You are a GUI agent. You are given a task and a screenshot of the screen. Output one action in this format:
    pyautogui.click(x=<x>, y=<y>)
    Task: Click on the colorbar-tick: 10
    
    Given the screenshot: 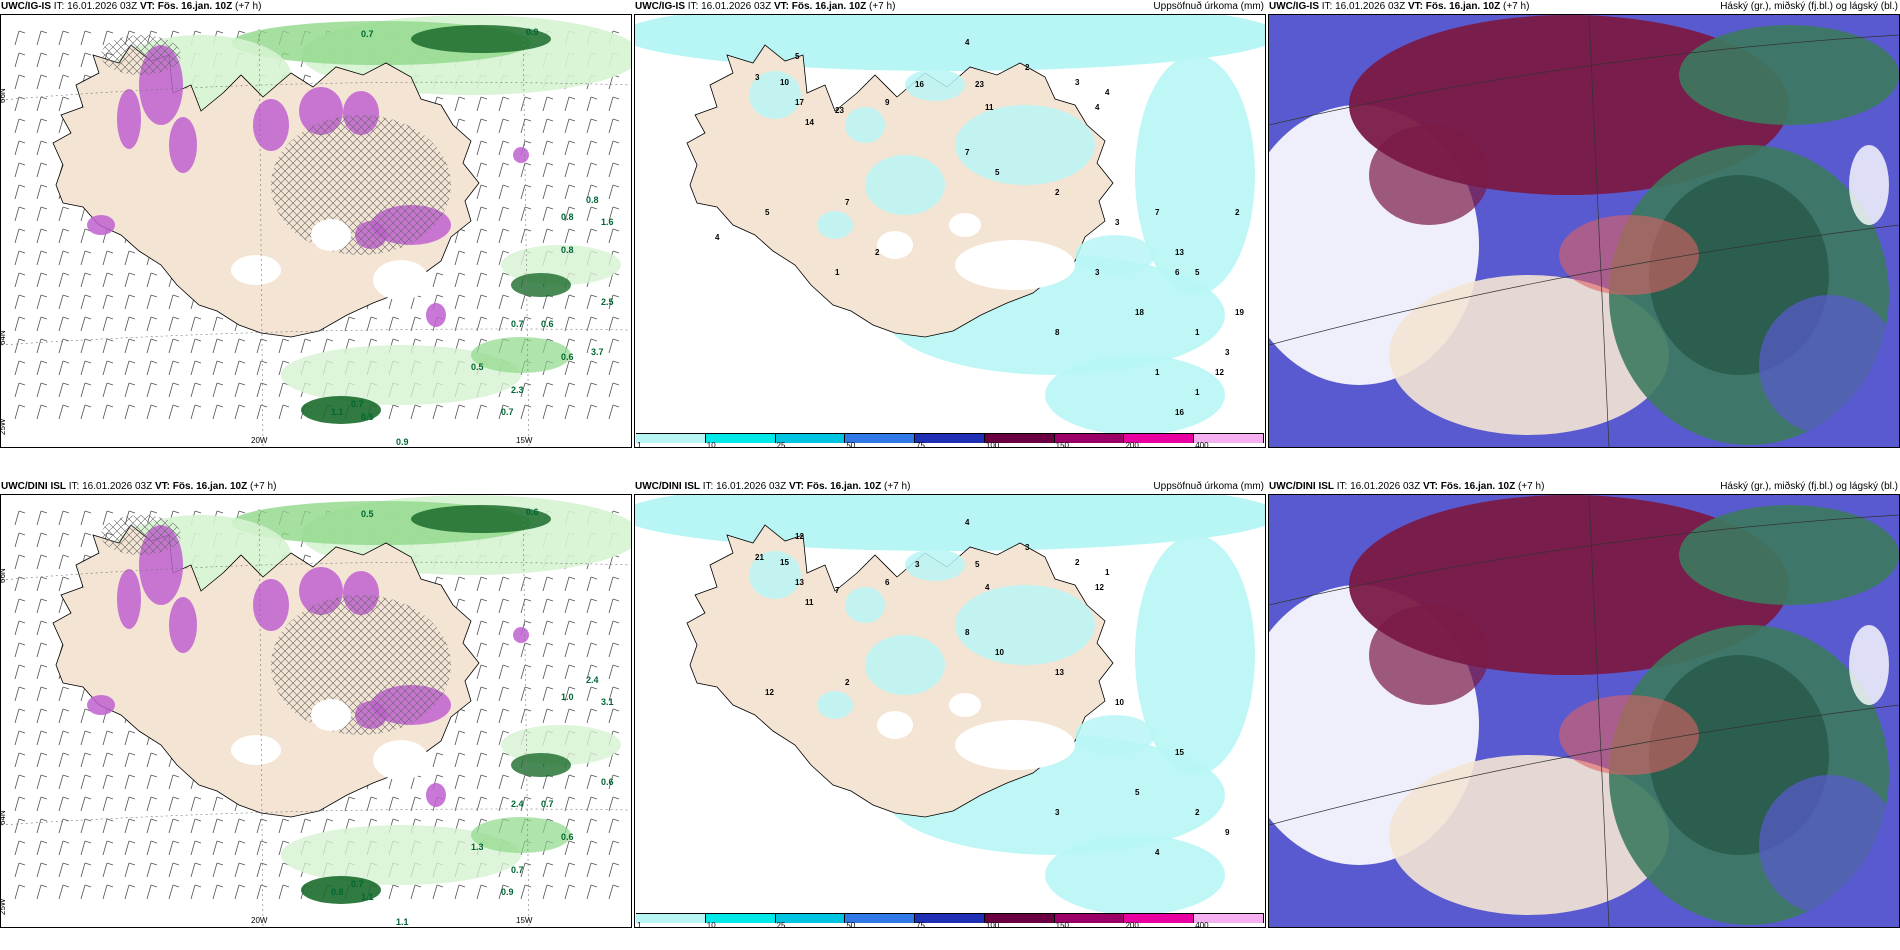 What is the action you would take?
    pyautogui.click(x=711, y=924)
    